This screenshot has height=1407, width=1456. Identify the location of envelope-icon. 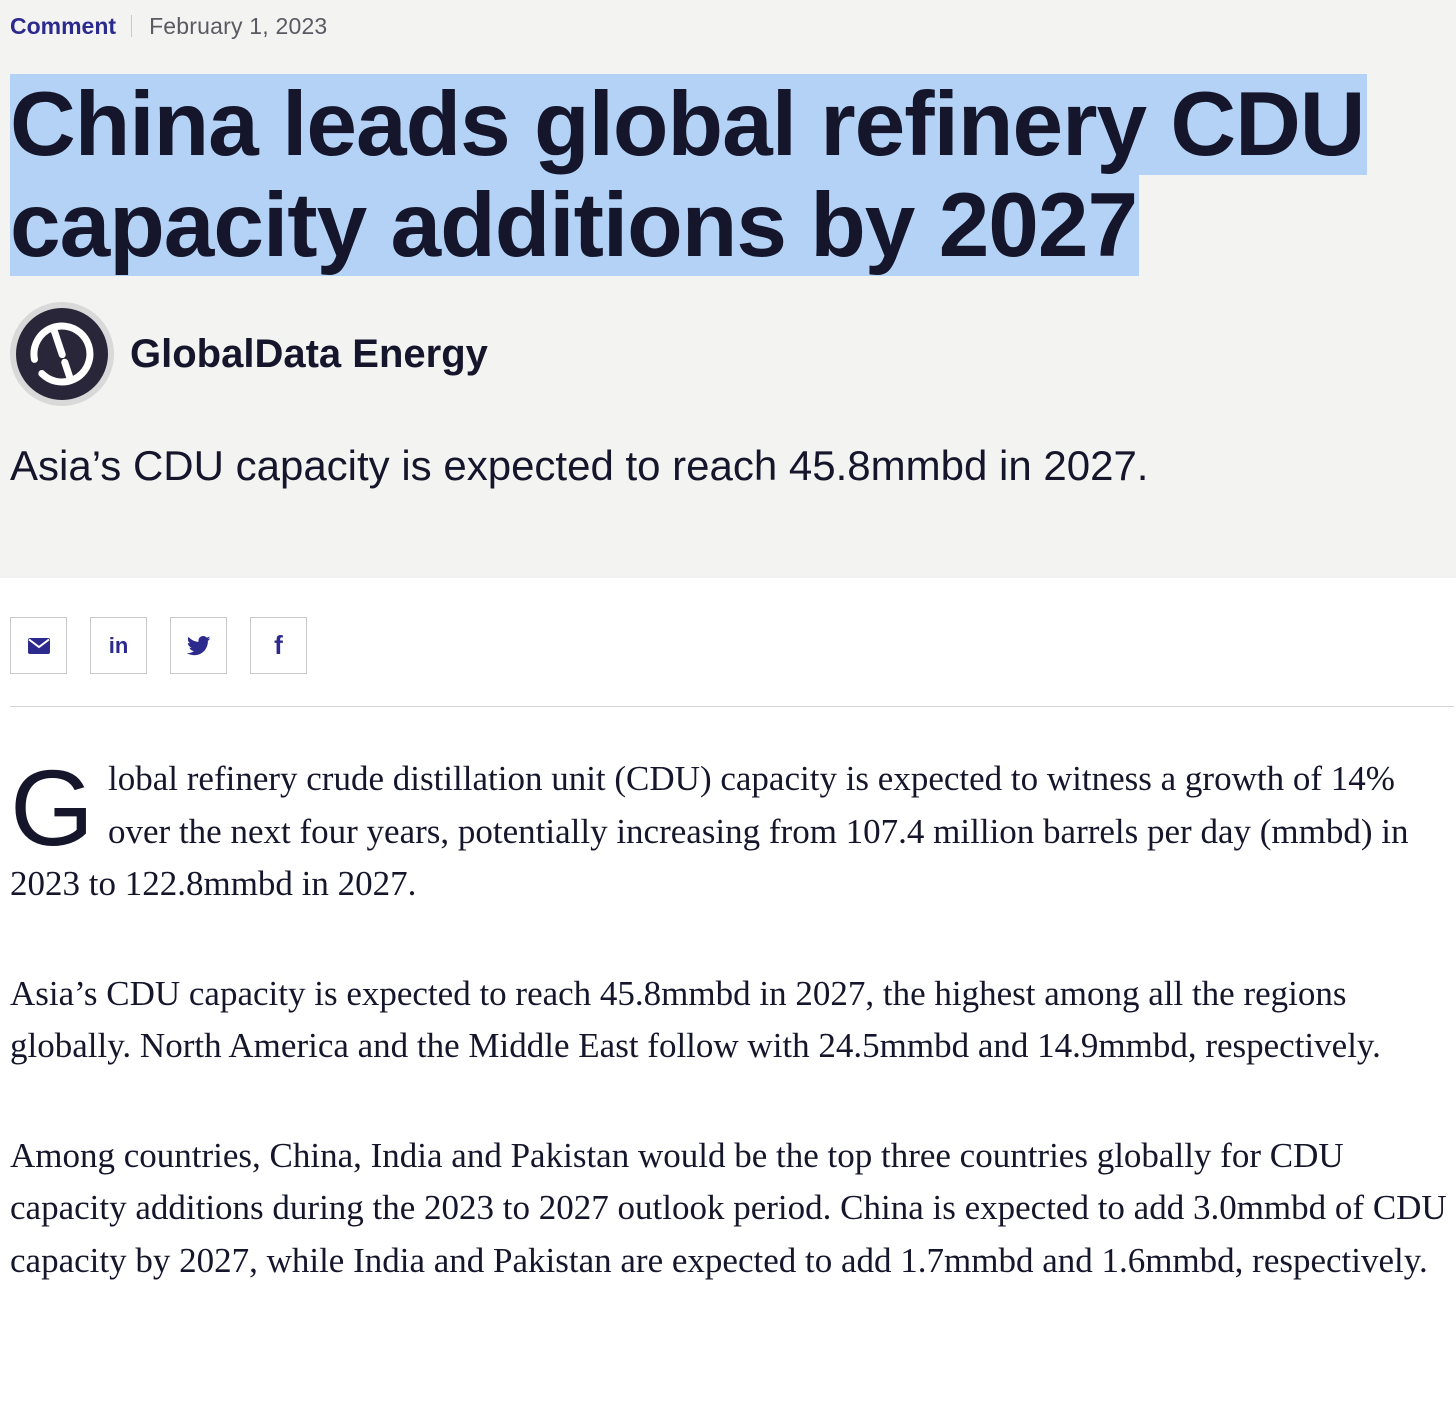
(38, 645).